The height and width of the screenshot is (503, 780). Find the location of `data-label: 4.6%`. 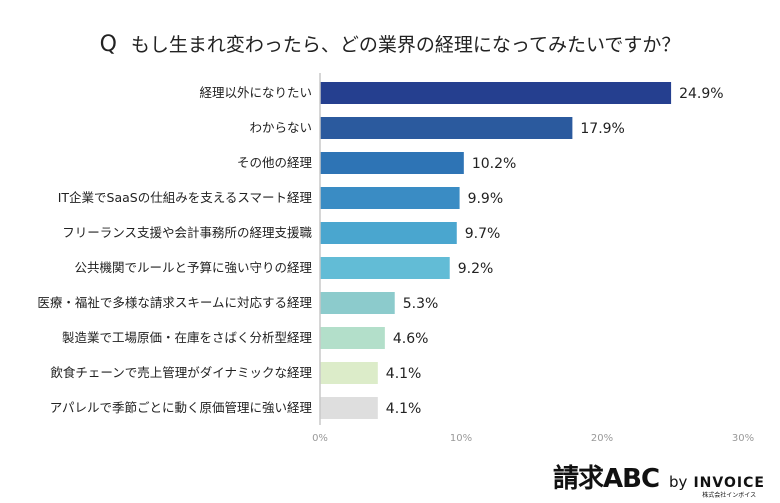

data-label: 4.6% is located at coordinates (411, 339).